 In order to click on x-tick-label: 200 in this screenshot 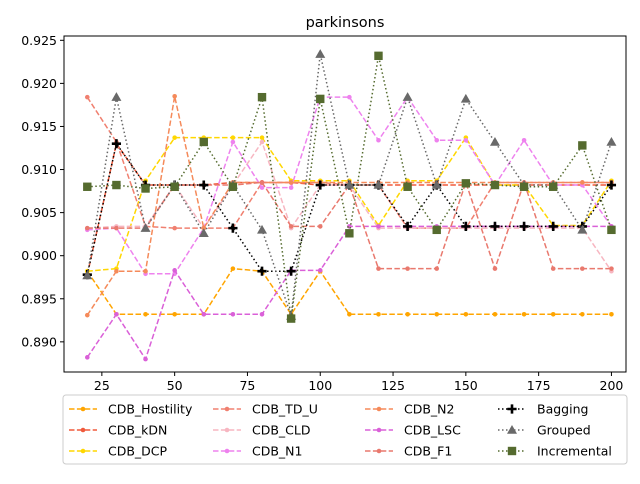, I will do `click(612, 385)`.